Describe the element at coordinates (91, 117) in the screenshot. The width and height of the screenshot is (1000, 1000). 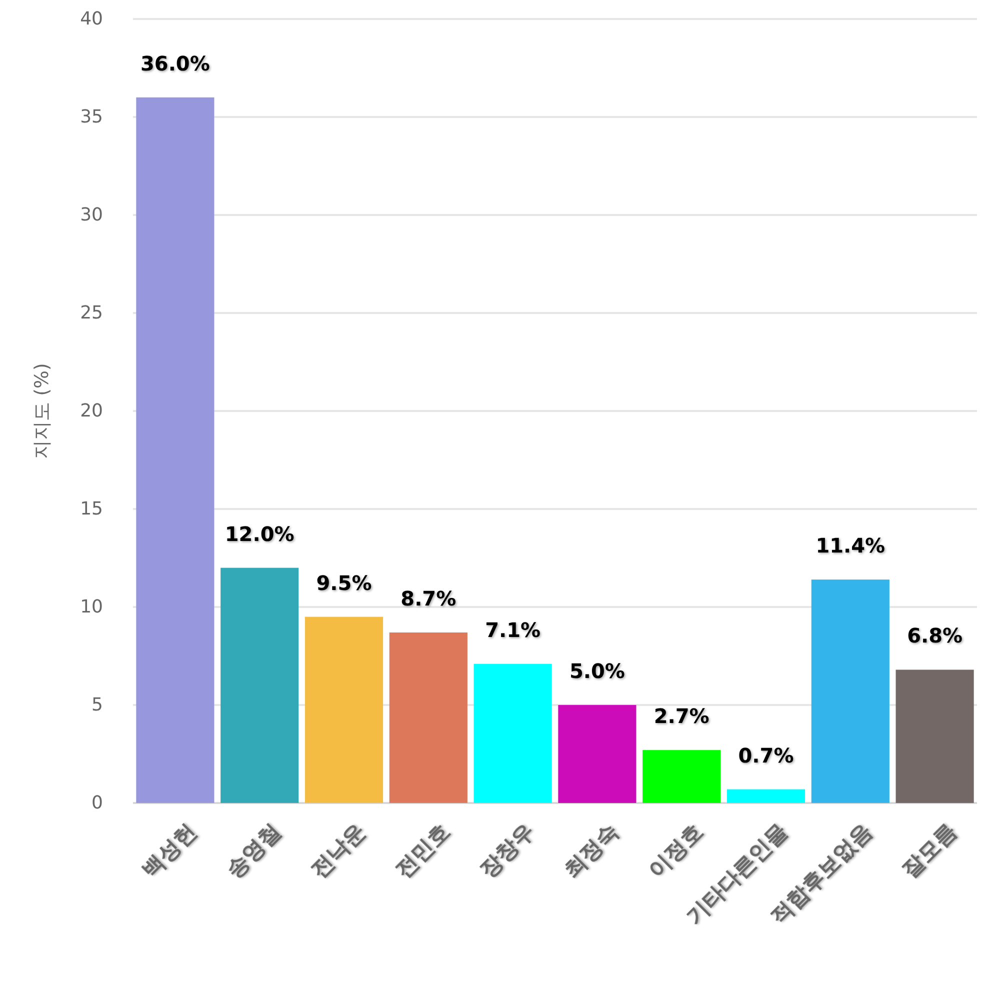
I see `y-tick: 35` at that location.